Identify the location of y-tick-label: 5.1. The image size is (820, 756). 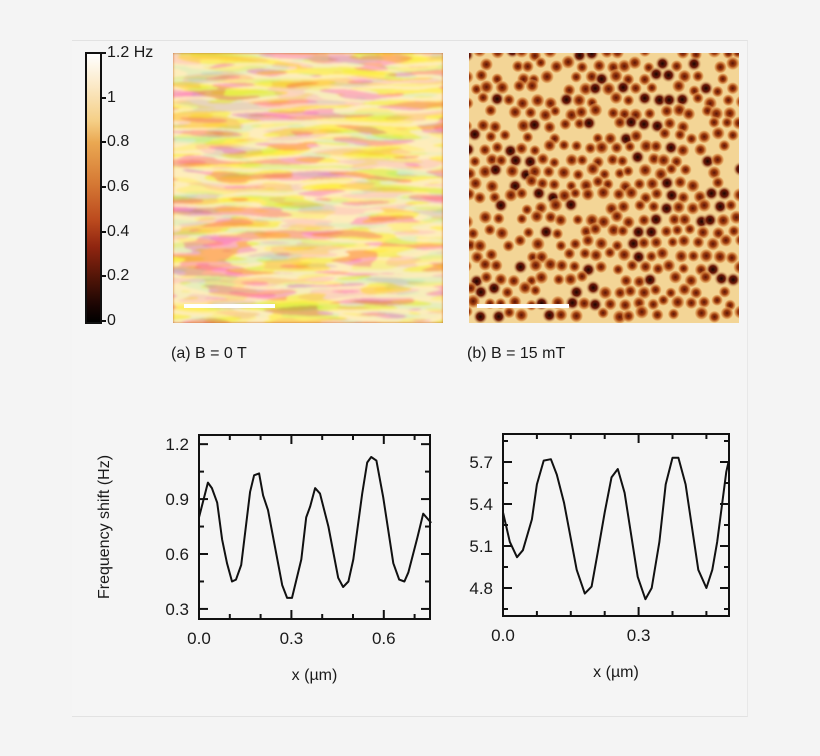
(481, 546).